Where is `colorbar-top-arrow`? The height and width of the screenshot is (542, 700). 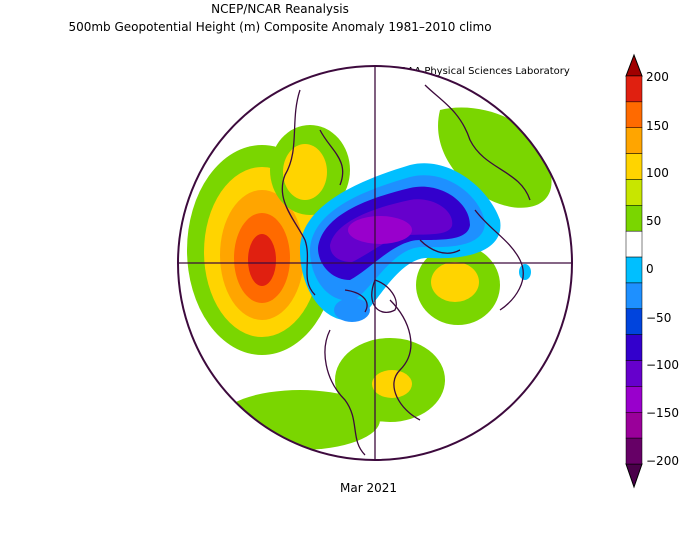
colorbar-top-arrow is located at coordinates (634, 65).